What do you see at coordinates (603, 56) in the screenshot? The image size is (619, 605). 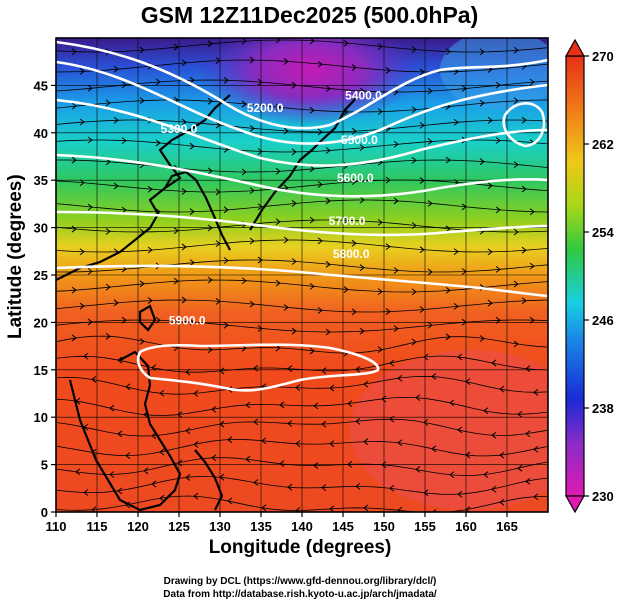 I see `colorbar-tick-label: 270` at bounding box center [603, 56].